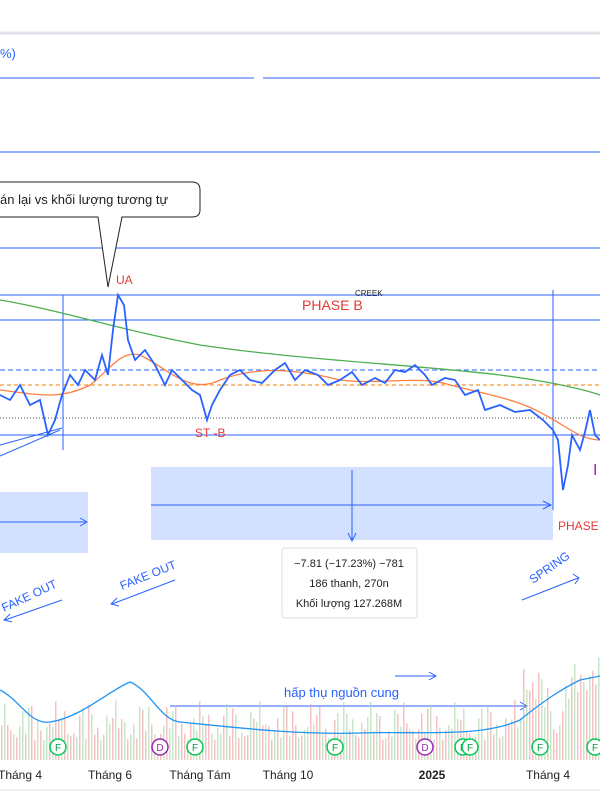 The image size is (600, 805). Describe the element at coordinates (300, 347) in the screenshot. I see `ma-long` at that location.